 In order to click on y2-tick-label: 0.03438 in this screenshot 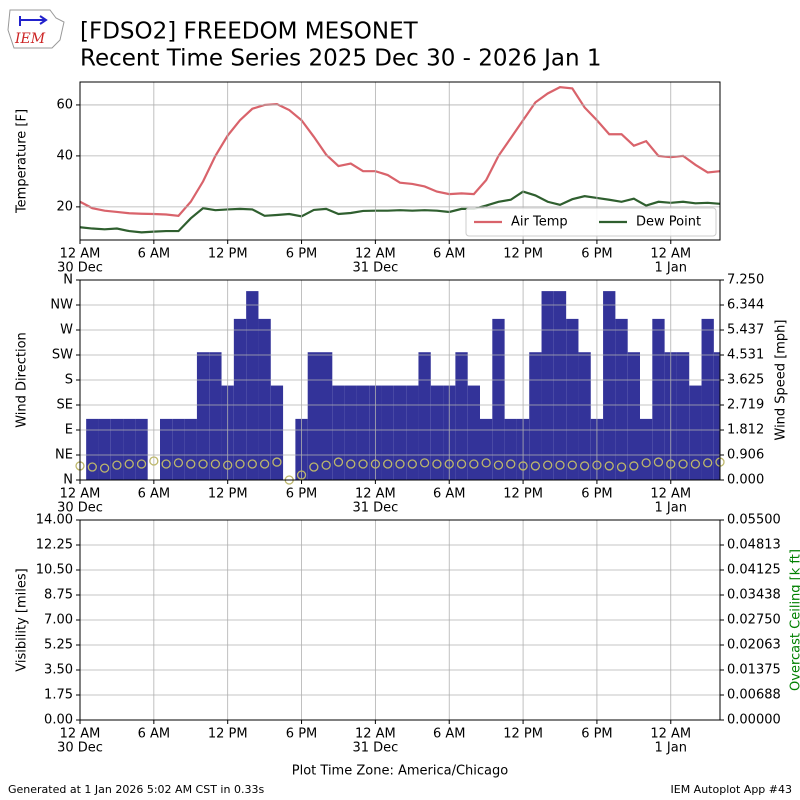, I will do `click(754, 595)`.